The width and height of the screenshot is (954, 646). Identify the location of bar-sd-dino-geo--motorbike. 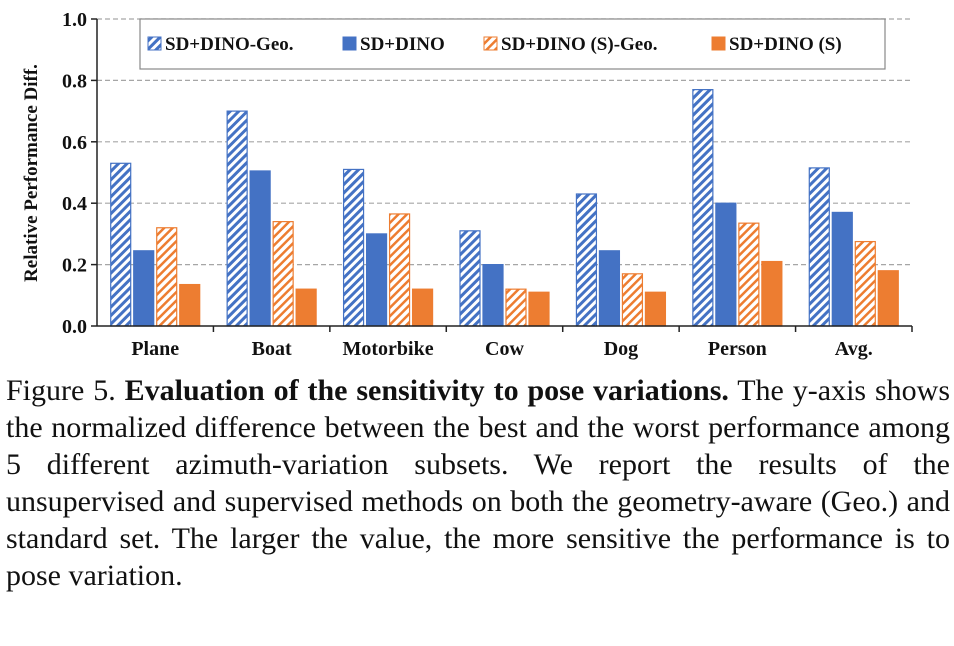
(353, 247).